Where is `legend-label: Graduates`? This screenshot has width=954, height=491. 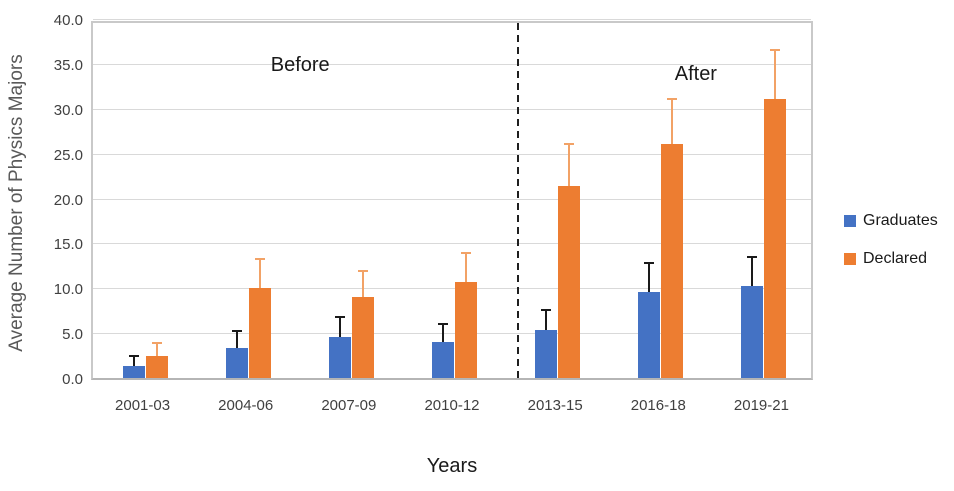
legend-label: Graduates is located at coordinates (900, 220).